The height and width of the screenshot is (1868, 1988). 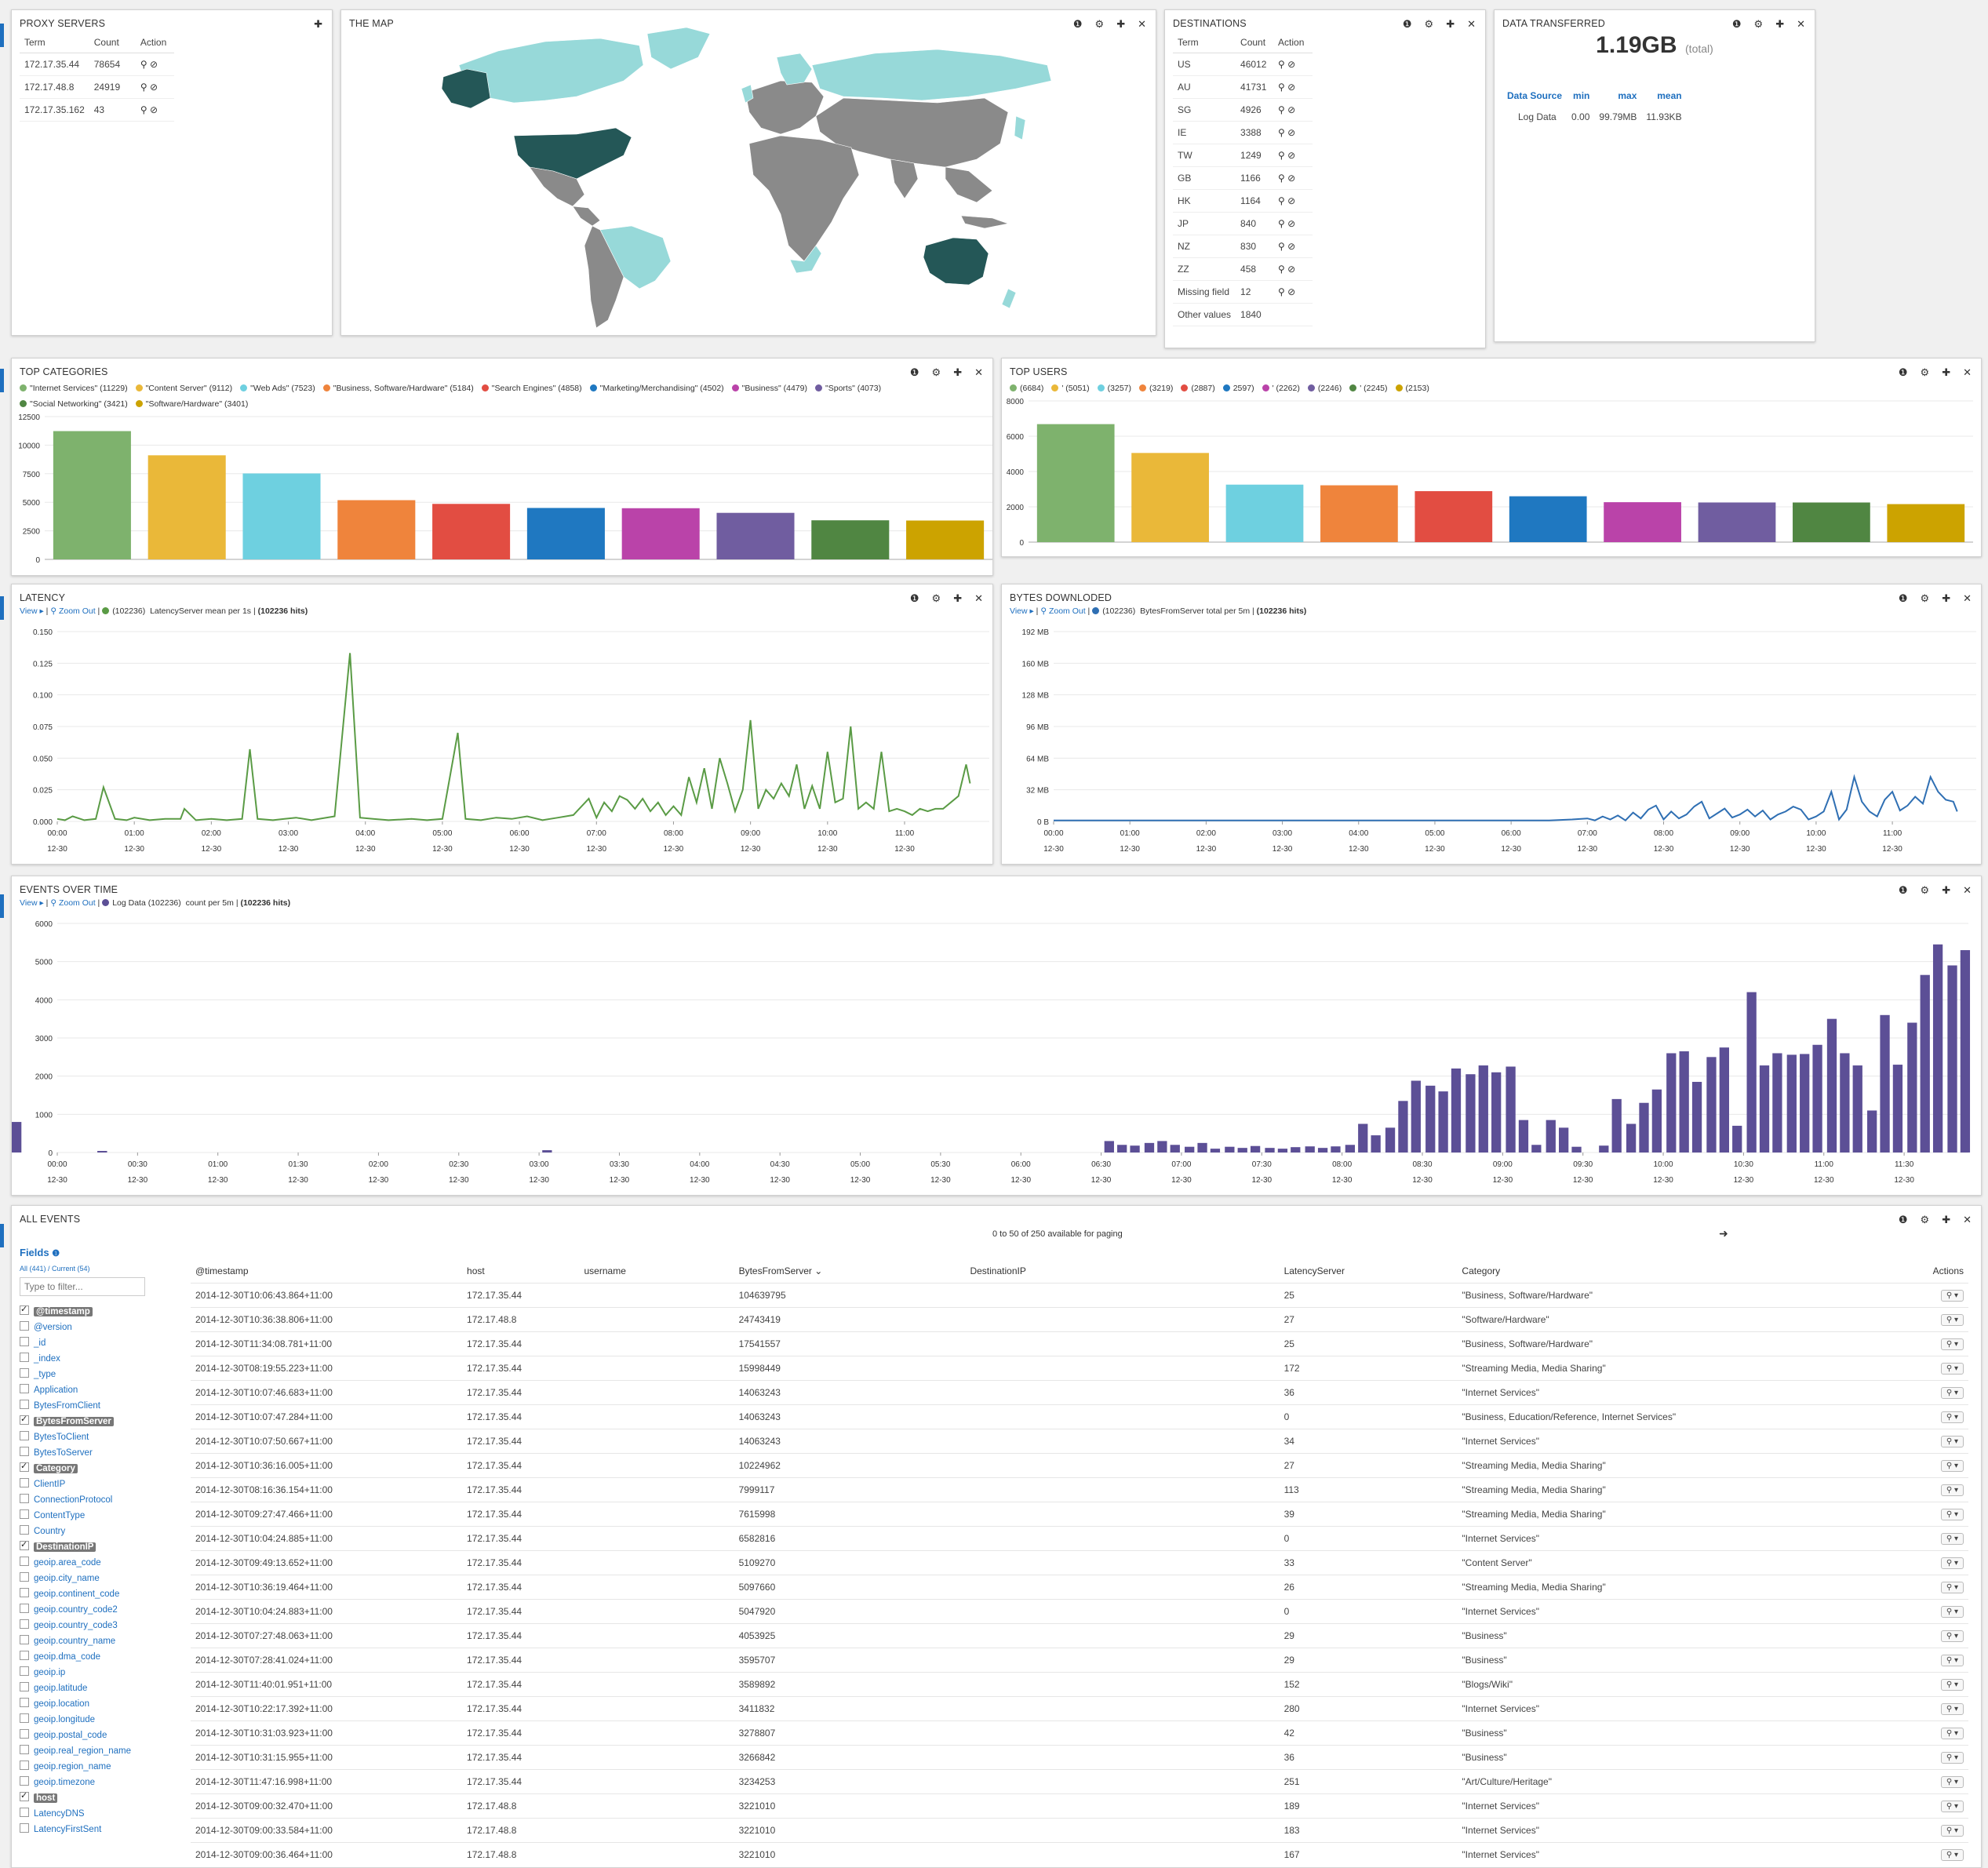 I want to click on field-item: Category, so click(x=99, y=1467).